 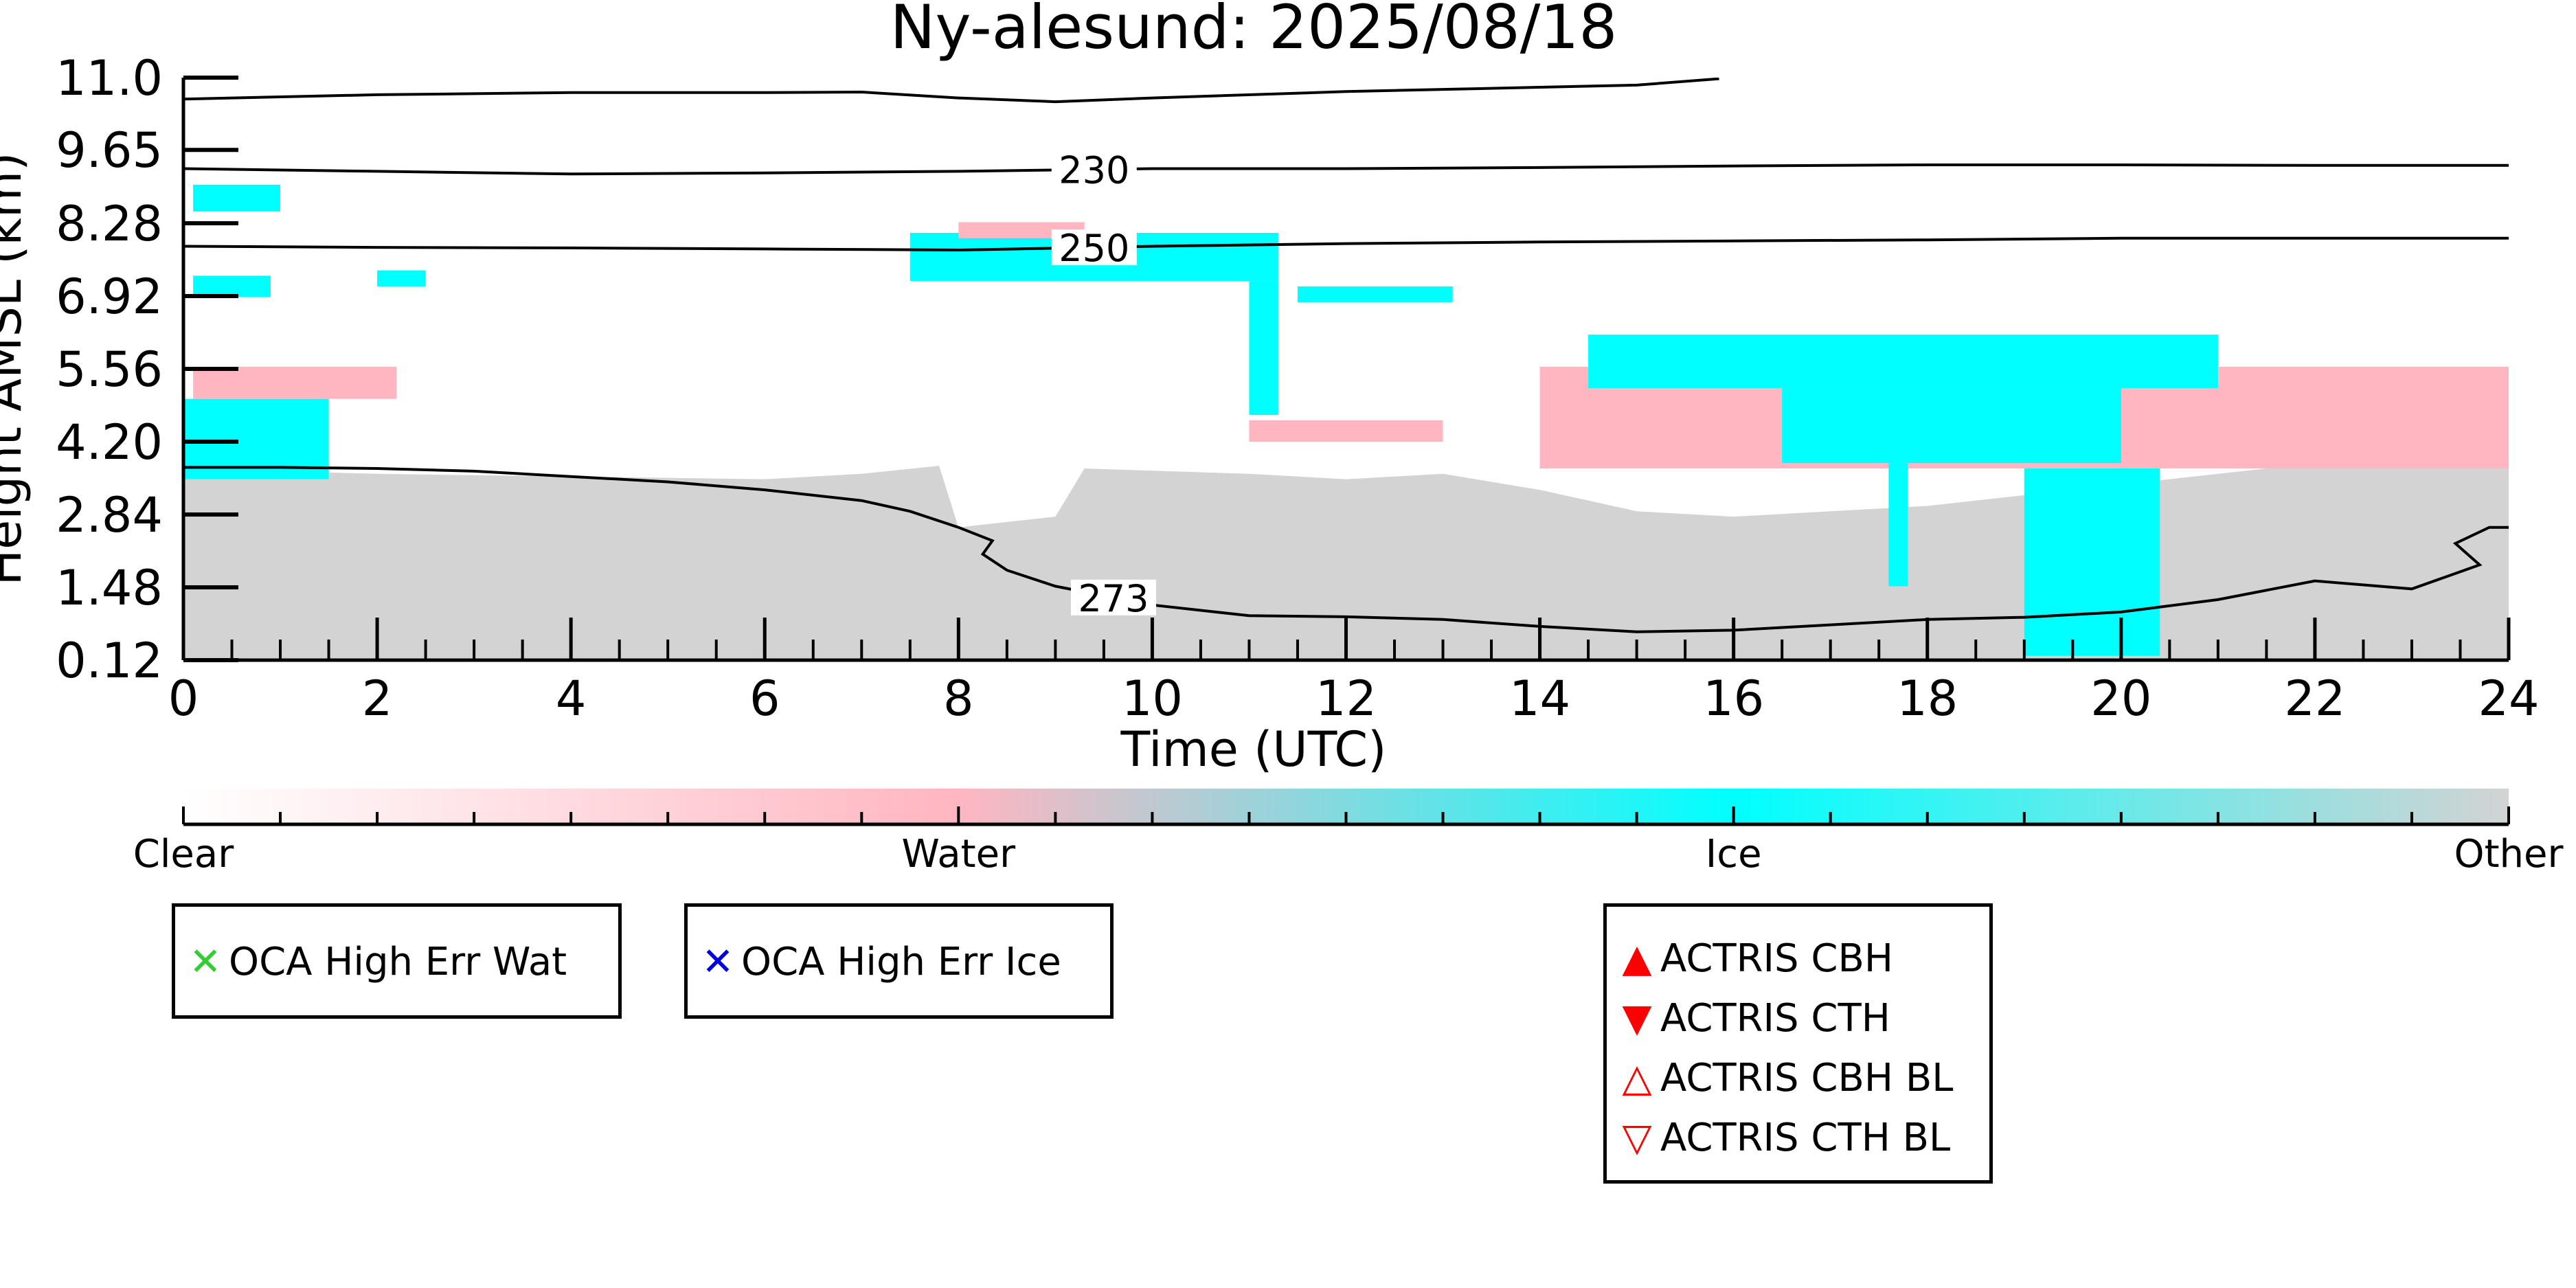 I want to click on x-tick-label: 24, so click(x=2508, y=698).